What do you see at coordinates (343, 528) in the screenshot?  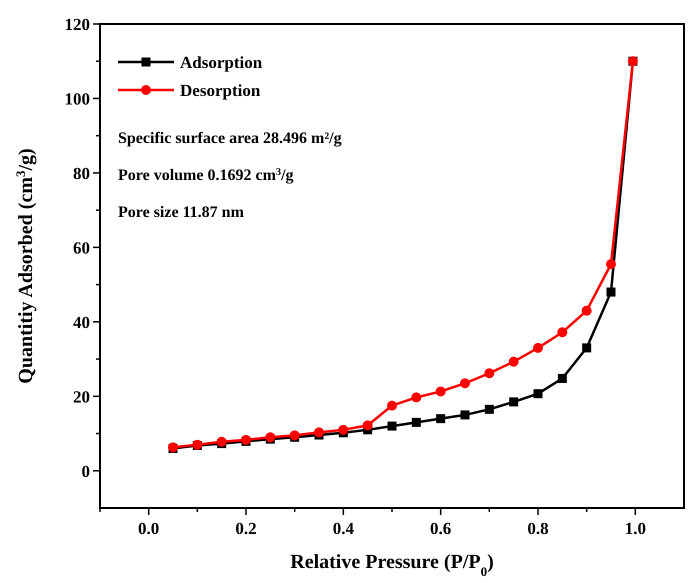 I see `x-tick-label: 0.4` at bounding box center [343, 528].